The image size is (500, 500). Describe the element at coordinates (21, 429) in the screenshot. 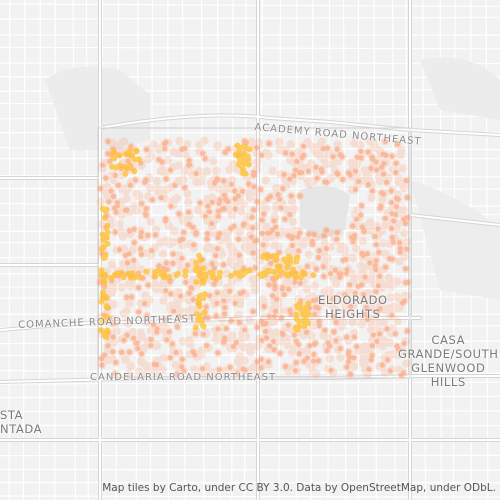

I see `area-label-line: NTADA` at that location.